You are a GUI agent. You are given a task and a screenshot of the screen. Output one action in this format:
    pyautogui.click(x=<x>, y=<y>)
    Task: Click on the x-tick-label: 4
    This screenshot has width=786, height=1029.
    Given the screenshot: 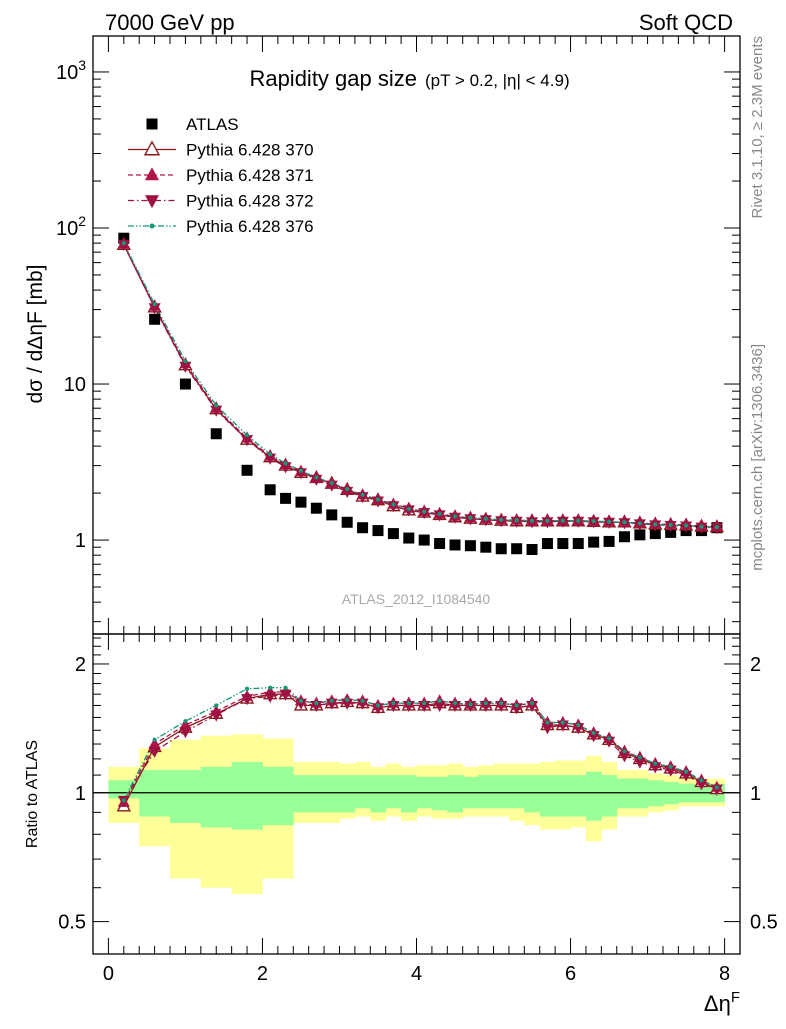 What is the action you would take?
    pyautogui.click(x=416, y=974)
    